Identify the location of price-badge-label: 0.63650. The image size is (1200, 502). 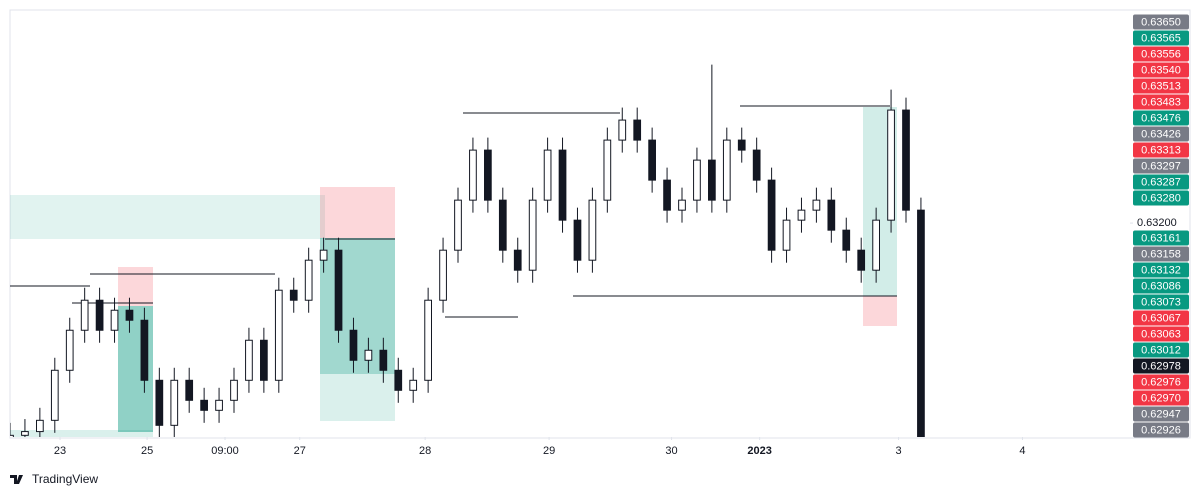
(1161, 22).